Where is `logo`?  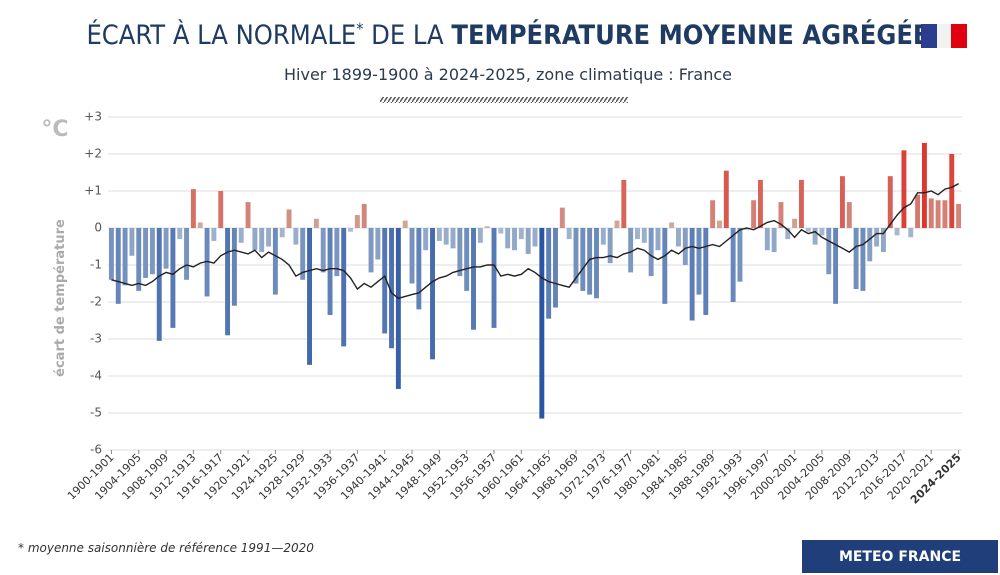 logo is located at coordinates (944, 36).